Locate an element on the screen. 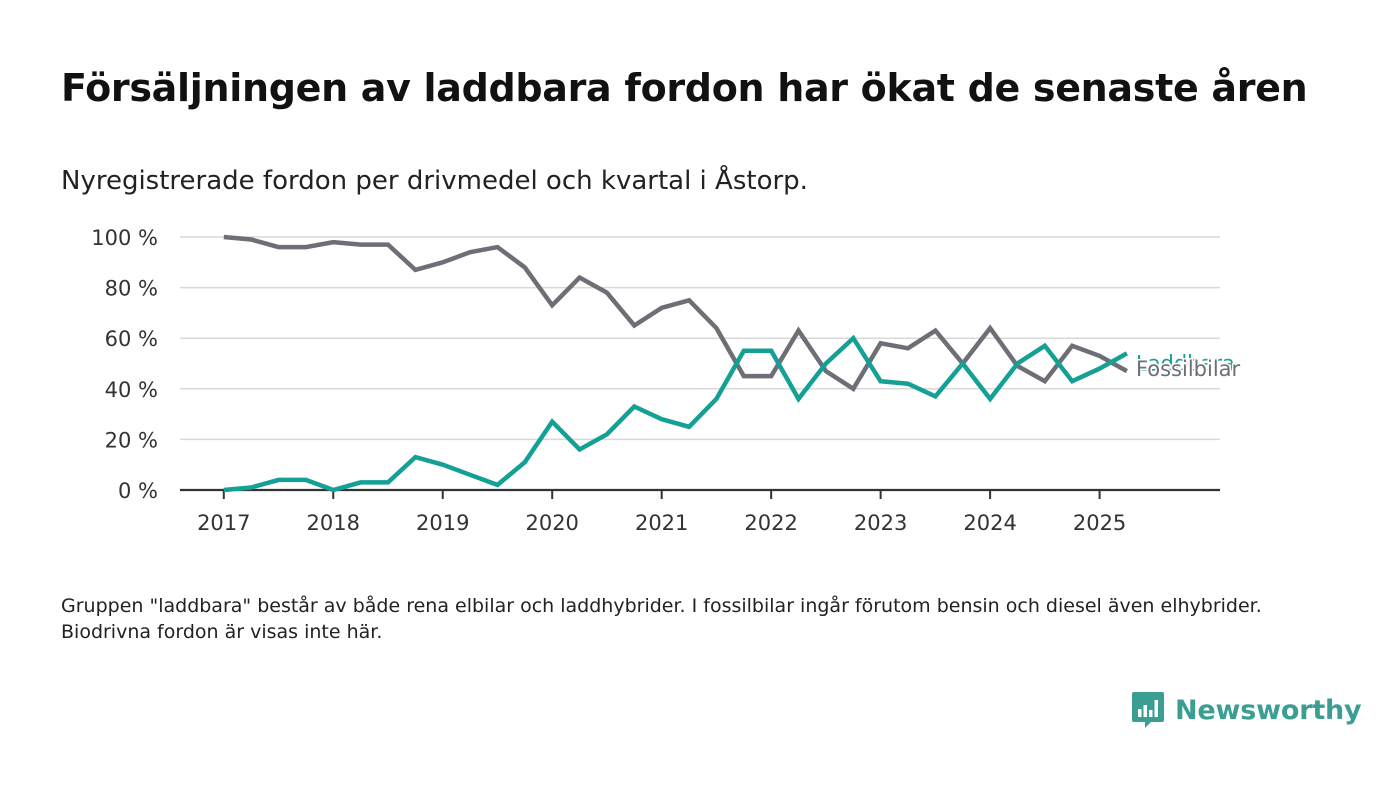  y-tick-label: 100 % is located at coordinates (124, 238).